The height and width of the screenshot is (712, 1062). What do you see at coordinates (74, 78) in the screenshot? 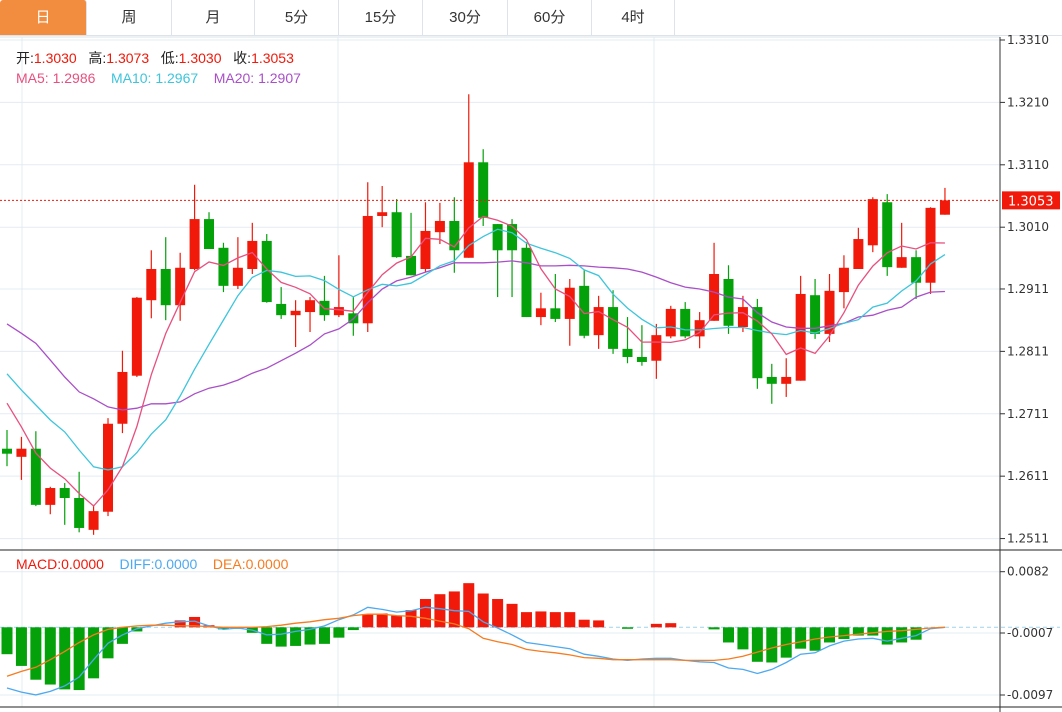
I see `ma5-value: 1.2986` at bounding box center [74, 78].